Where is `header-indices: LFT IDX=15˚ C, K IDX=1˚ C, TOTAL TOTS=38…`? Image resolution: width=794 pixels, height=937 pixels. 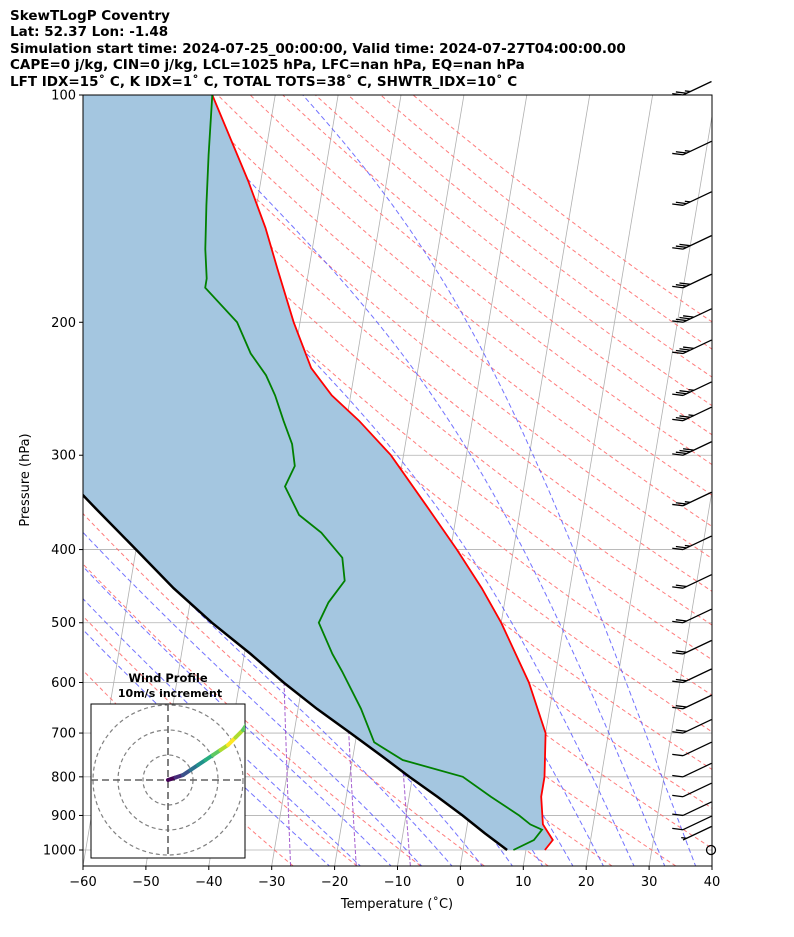
header-indices: LFT IDX=15˚ C, K IDX=1˚ C, TOTAL TOTS=38… is located at coordinates (264, 81).